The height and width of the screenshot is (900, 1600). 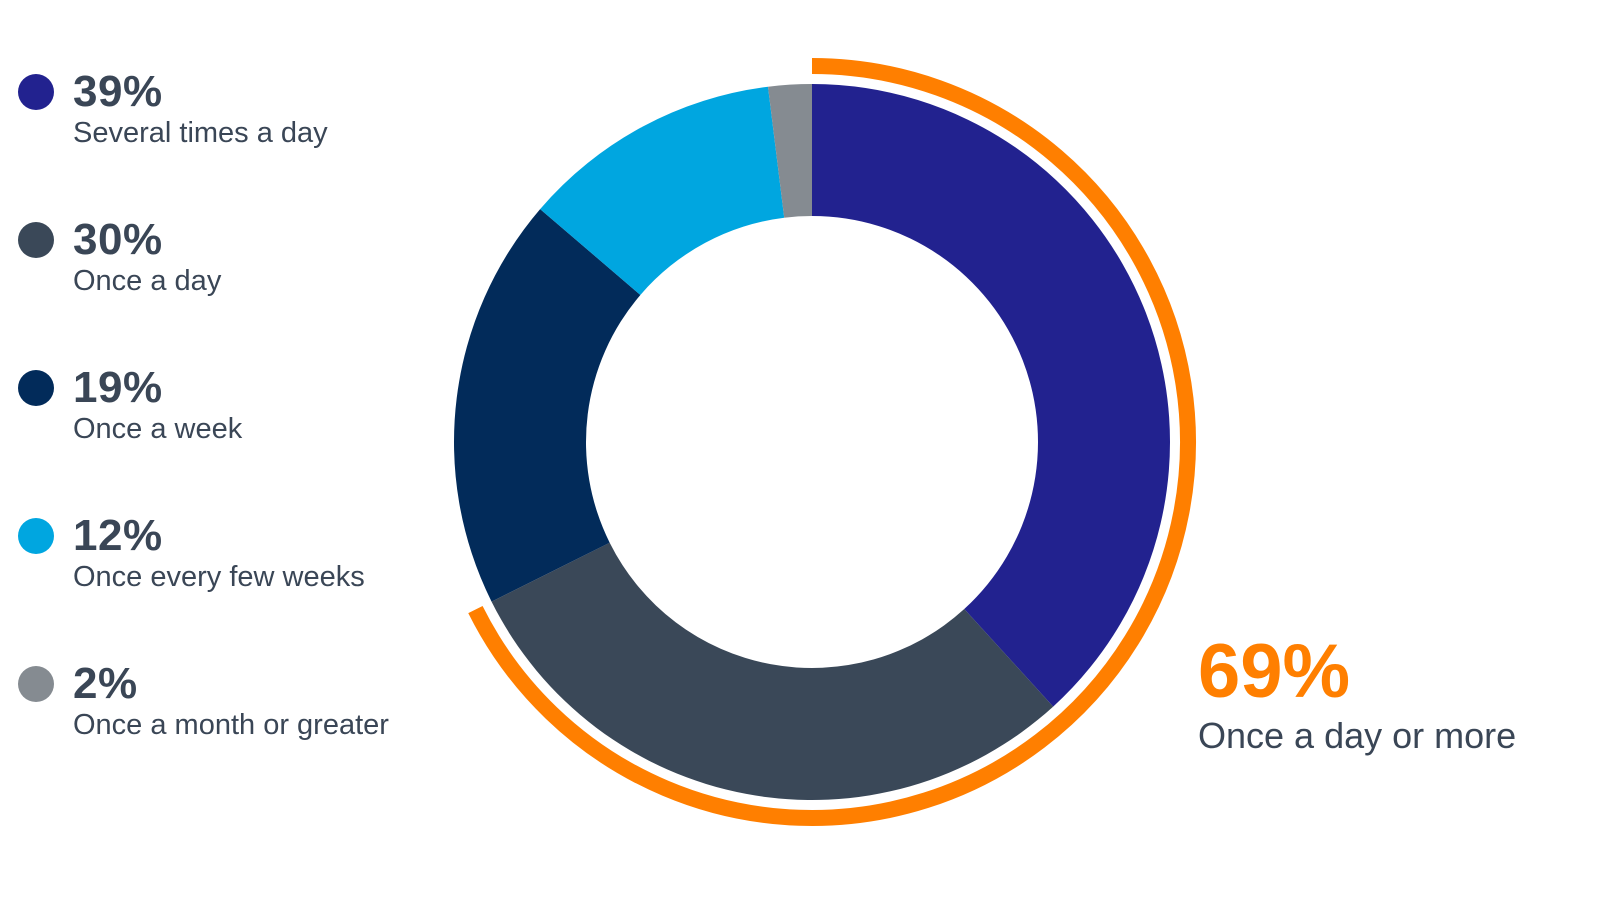 I want to click on donut-slice-once-a-month-or-greater, so click(x=790, y=151).